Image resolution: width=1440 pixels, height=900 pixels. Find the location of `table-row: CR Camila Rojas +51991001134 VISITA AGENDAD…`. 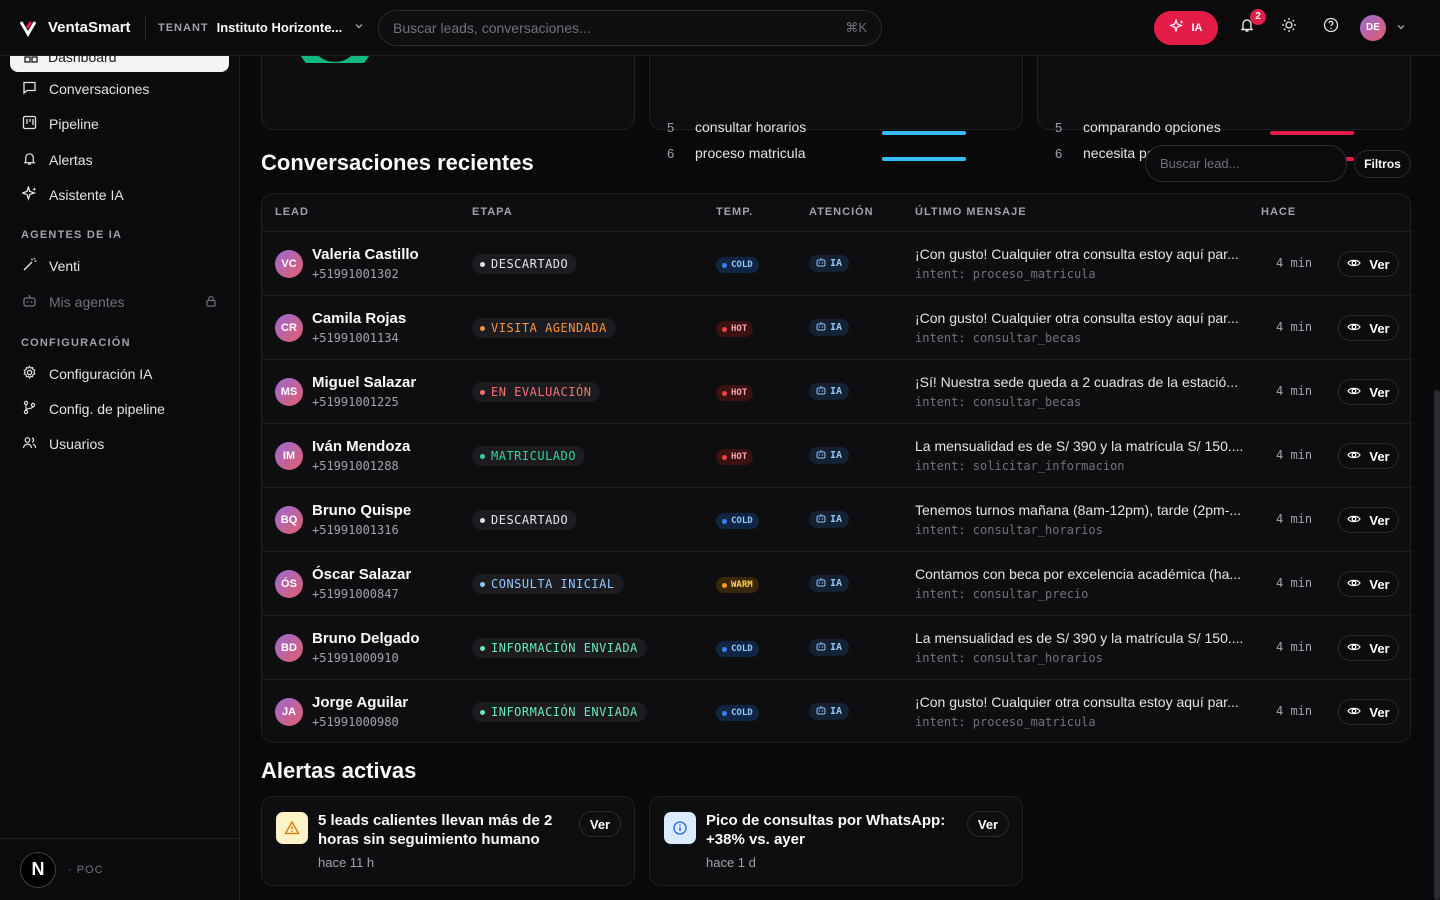

table-row: CR Camila Rojas +51991001134 VISITA AGENDAD… is located at coordinates (837, 327).